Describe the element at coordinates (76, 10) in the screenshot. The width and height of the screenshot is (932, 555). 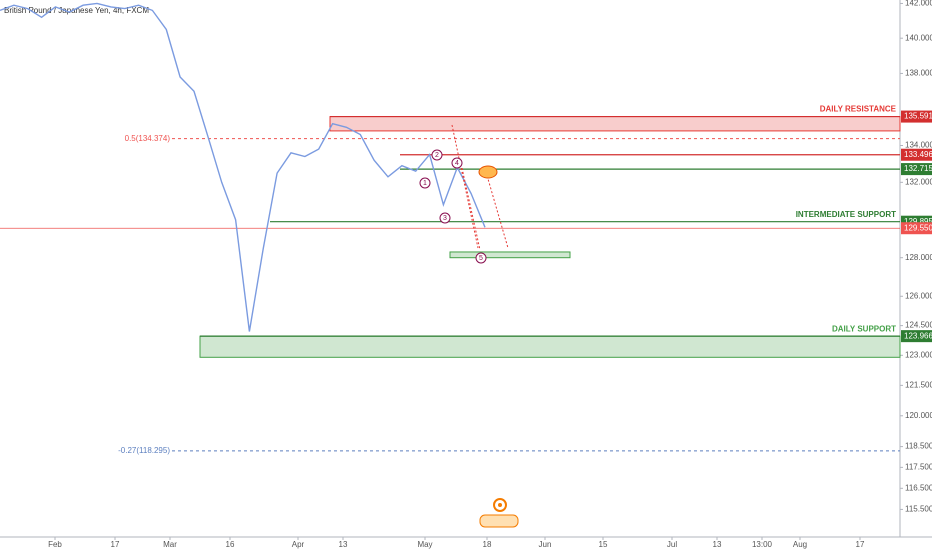
I see `chart-title: British Pound / Japanese Yen, 4h, FXCM` at that location.